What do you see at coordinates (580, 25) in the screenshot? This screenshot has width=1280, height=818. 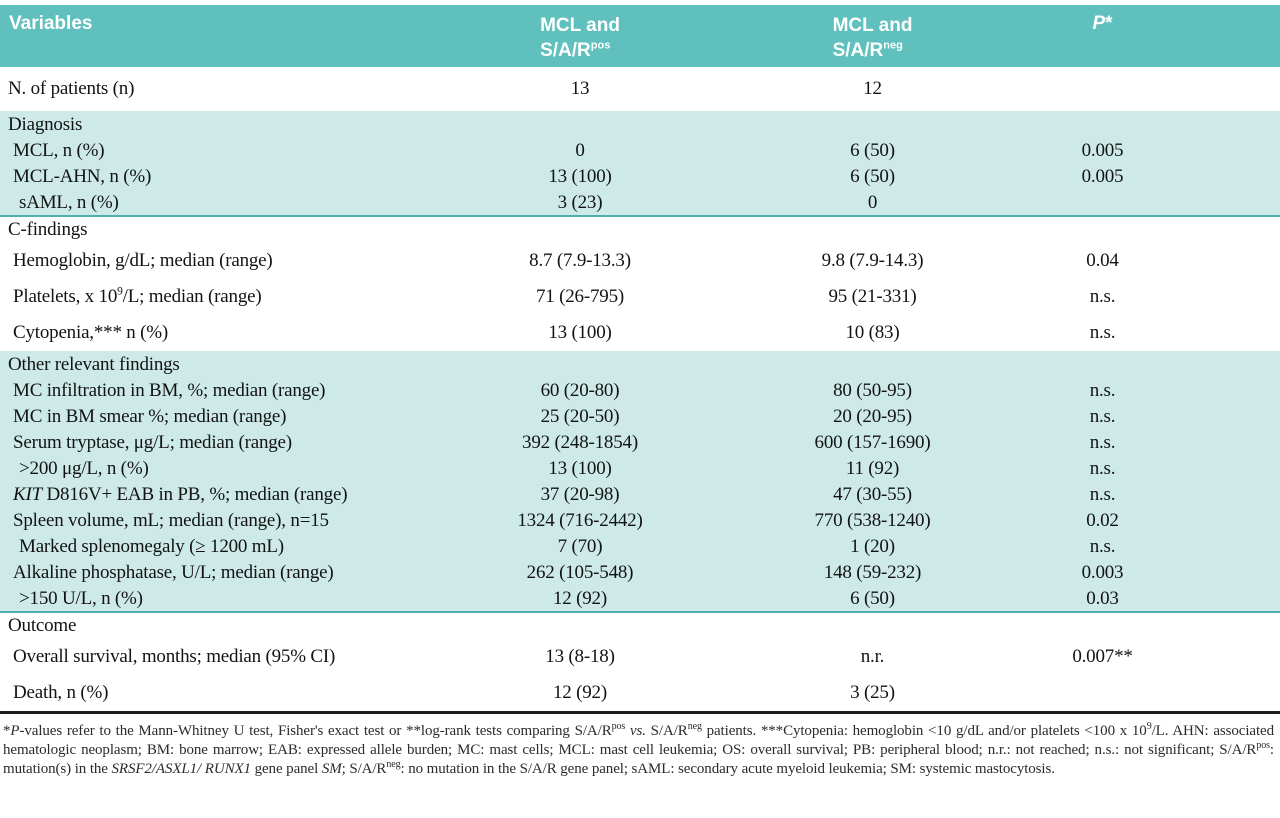 I see `header-line-1: MCL and` at bounding box center [580, 25].